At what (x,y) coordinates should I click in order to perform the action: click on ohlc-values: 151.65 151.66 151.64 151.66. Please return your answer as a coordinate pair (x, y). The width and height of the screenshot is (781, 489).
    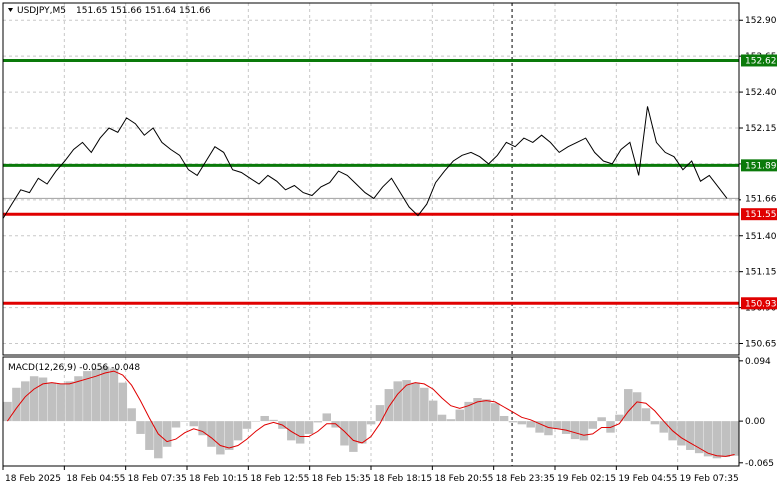
    Looking at the image, I should click on (143, 11).